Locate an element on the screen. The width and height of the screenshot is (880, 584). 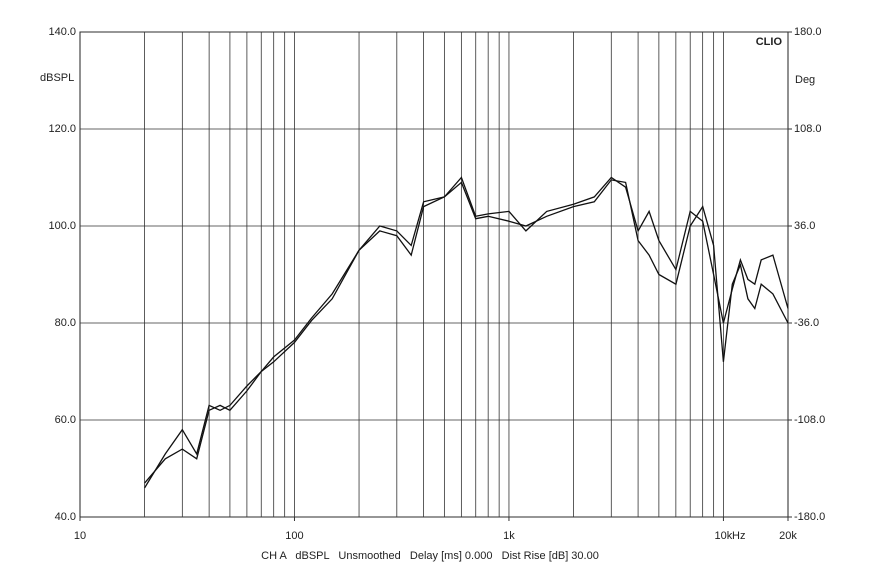
x-tick-label: 10 is located at coordinates (80, 536).